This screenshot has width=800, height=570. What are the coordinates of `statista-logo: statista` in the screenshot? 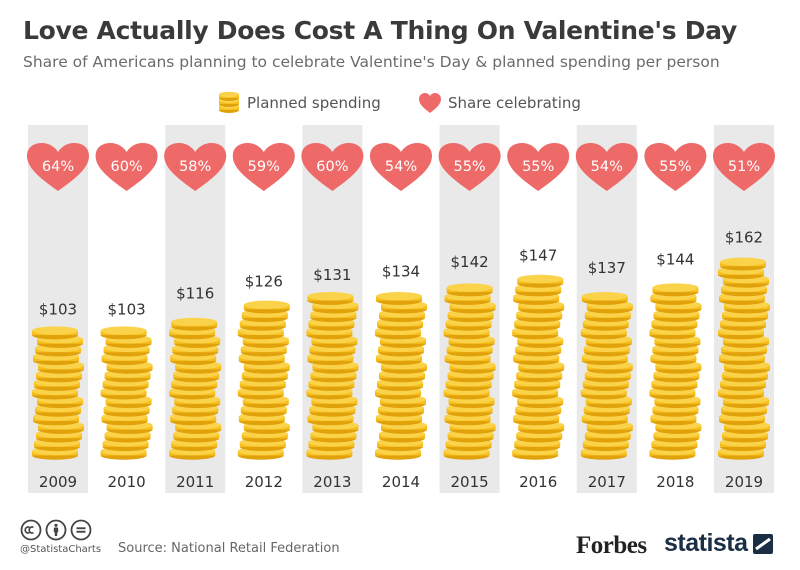 It's located at (718, 543).